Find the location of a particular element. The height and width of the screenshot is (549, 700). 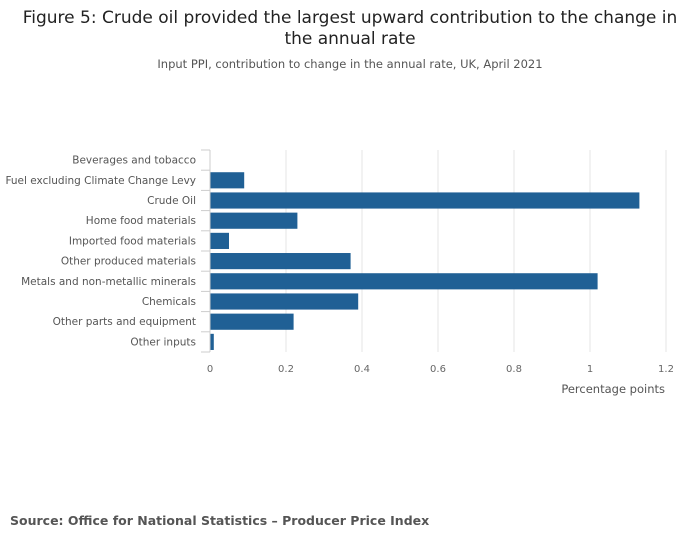

category-label-2: Crude Oil is located at coordinates (171, 201).